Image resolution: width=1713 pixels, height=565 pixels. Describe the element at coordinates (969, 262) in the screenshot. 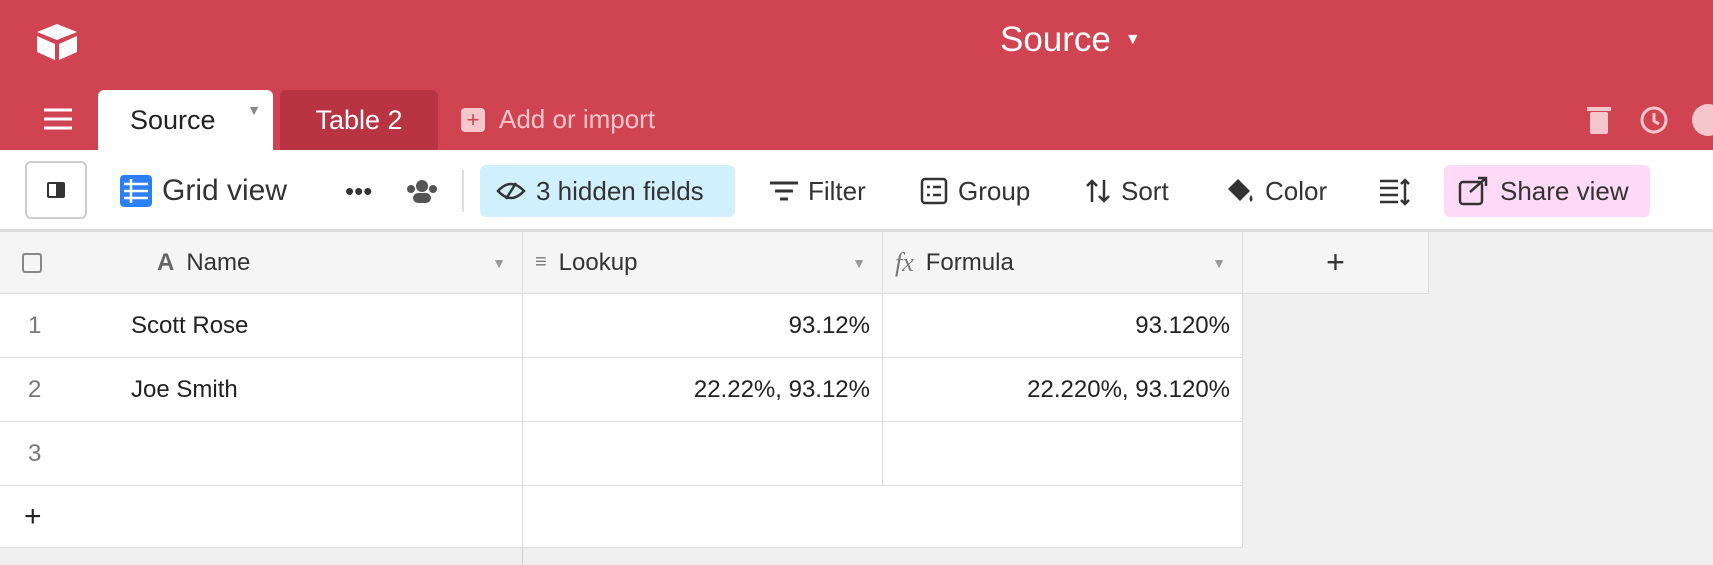

I see `column-name: Formula` at that location.